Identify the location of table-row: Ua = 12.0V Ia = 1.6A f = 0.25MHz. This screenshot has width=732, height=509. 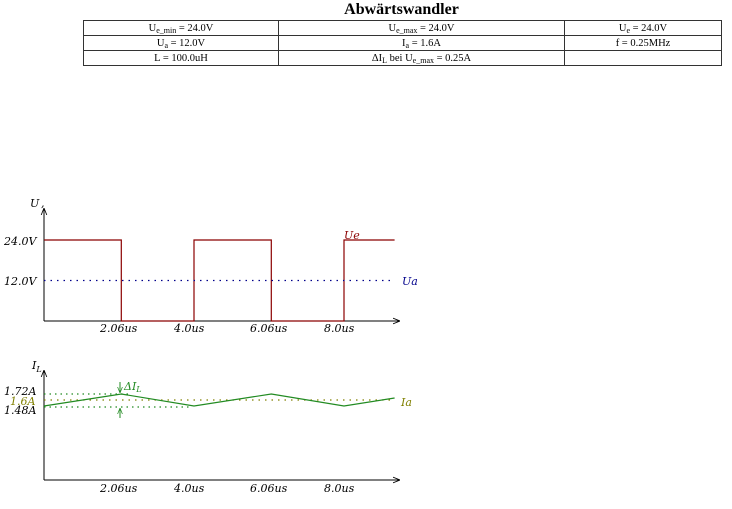
(402, 43).